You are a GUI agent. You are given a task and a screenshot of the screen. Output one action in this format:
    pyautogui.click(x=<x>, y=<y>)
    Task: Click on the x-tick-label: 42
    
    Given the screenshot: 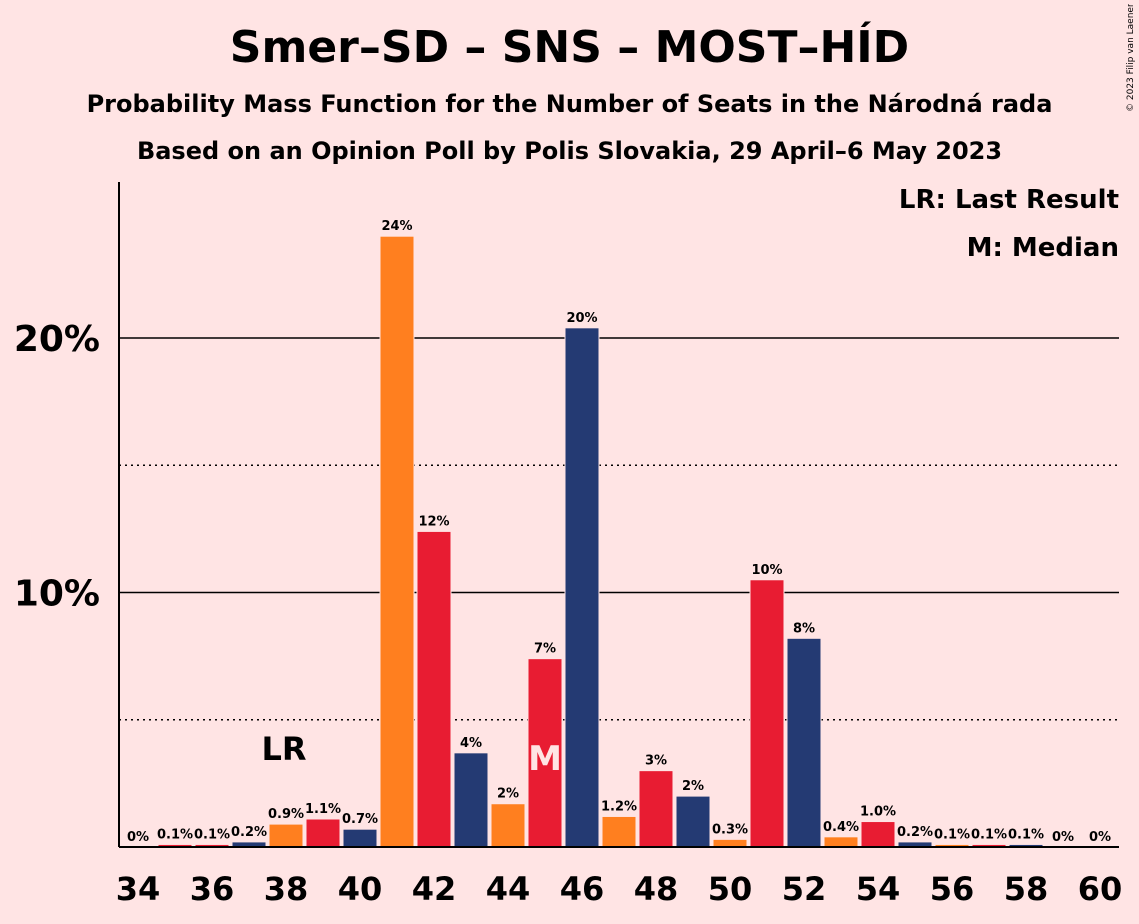 What is the action you would take?
    pyautogui.click(x=434, y=889)
    